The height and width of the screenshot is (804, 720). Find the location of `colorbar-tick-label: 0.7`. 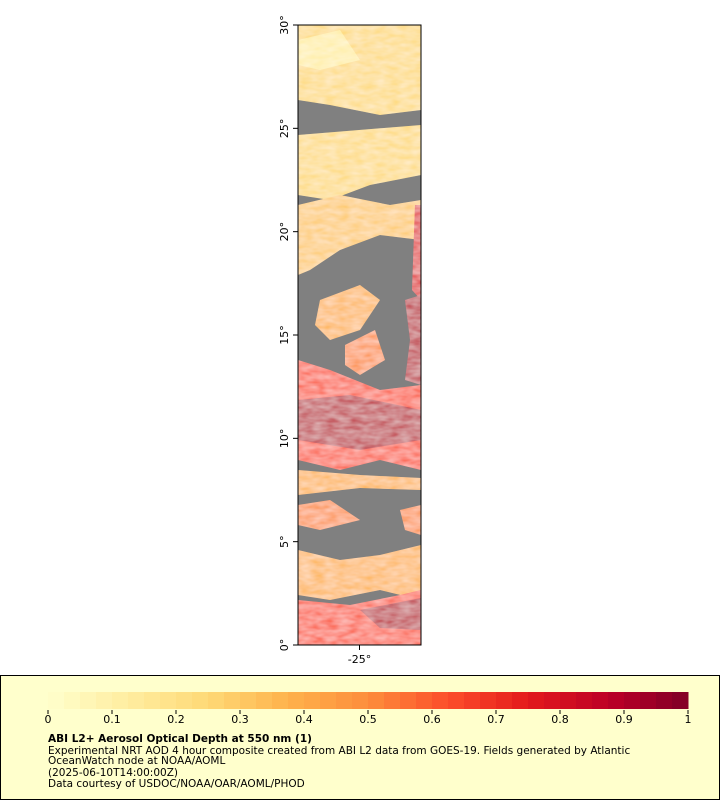

colorbar-tick-label: 0.7 is located at coordinates (496, 719).